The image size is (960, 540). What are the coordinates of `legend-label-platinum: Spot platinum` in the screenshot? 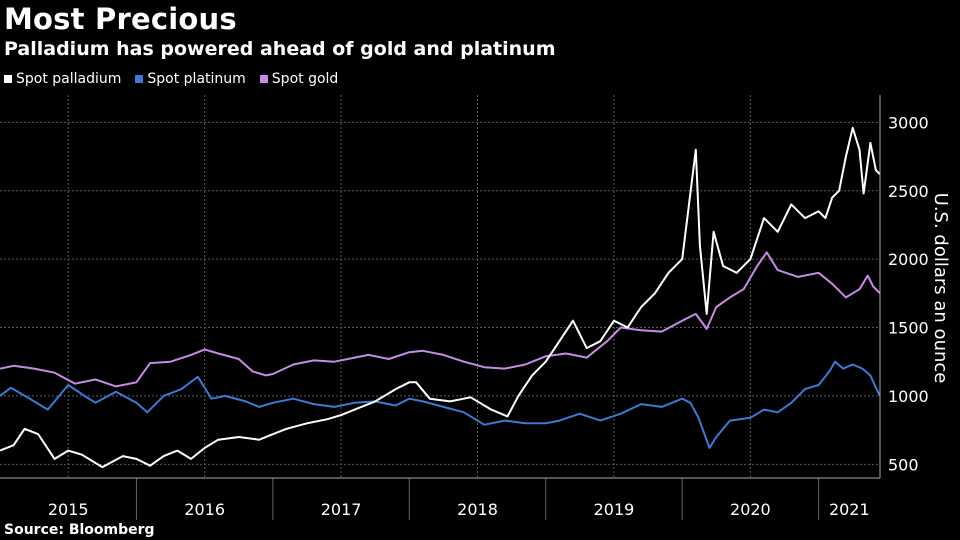 It's located at (196, 79).